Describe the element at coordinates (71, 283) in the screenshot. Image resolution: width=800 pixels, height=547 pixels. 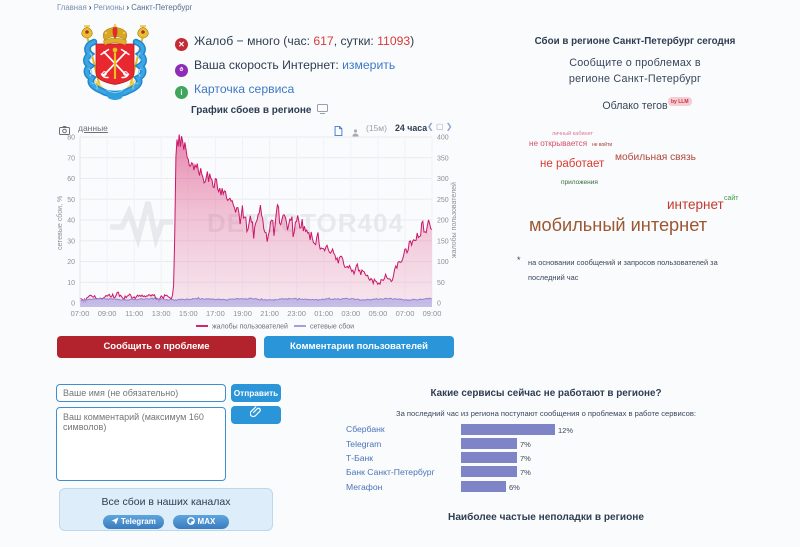
I see `svg-text: 10` at that location.